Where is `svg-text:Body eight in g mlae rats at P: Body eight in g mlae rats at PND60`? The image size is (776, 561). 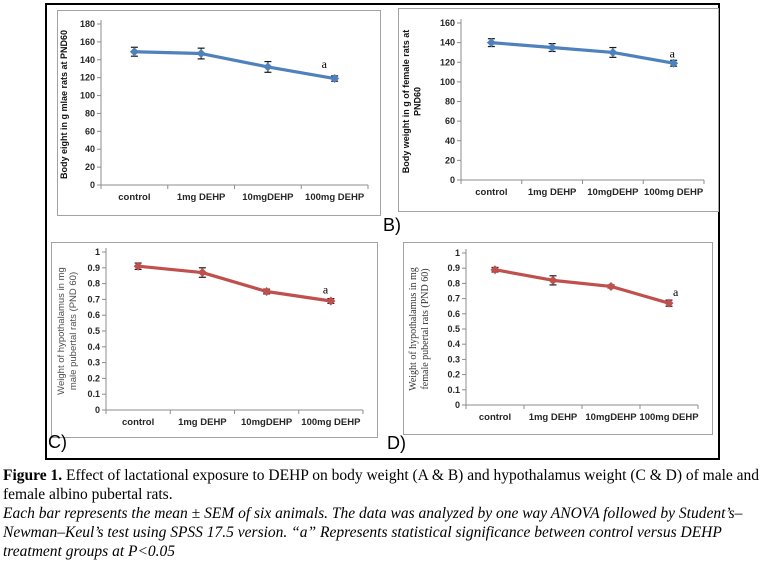
svg-text:Body eight in g mlae rats at P: Body eight in g mlae rats at PND60 is located at coordinates (64, 104).